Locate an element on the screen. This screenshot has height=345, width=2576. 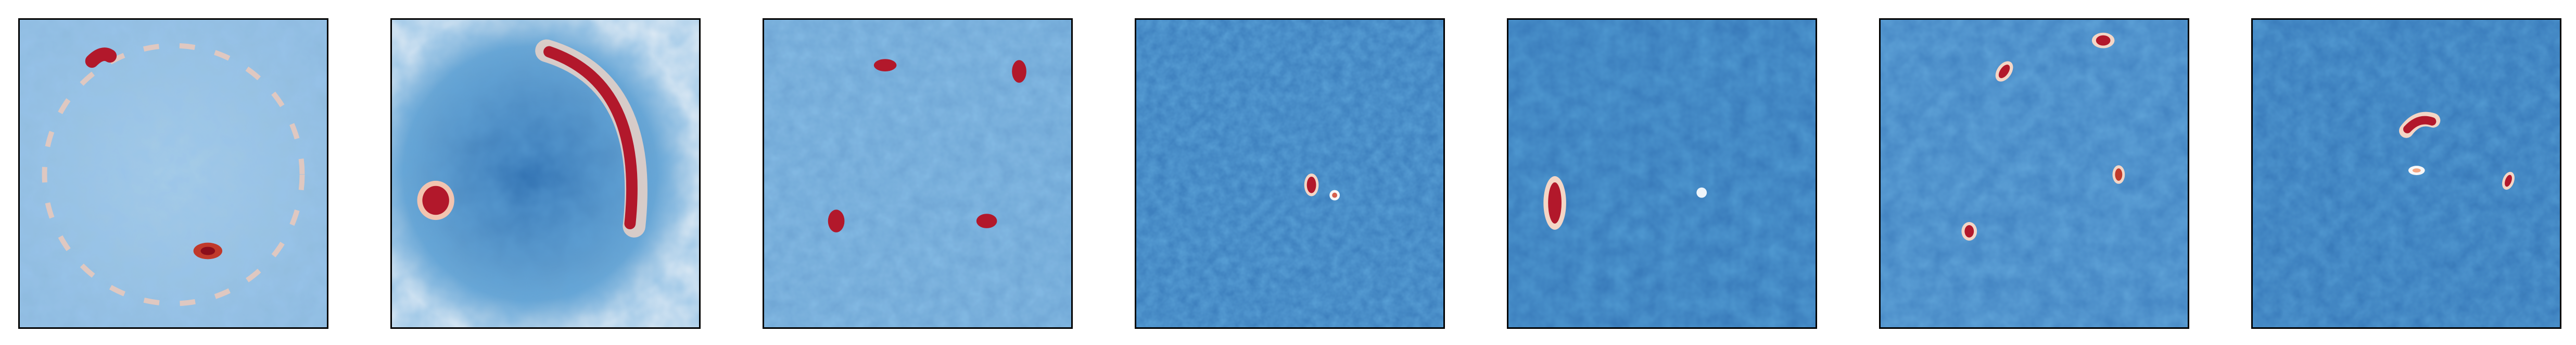
ring-emission-icon is located at coordinates (173, 174).